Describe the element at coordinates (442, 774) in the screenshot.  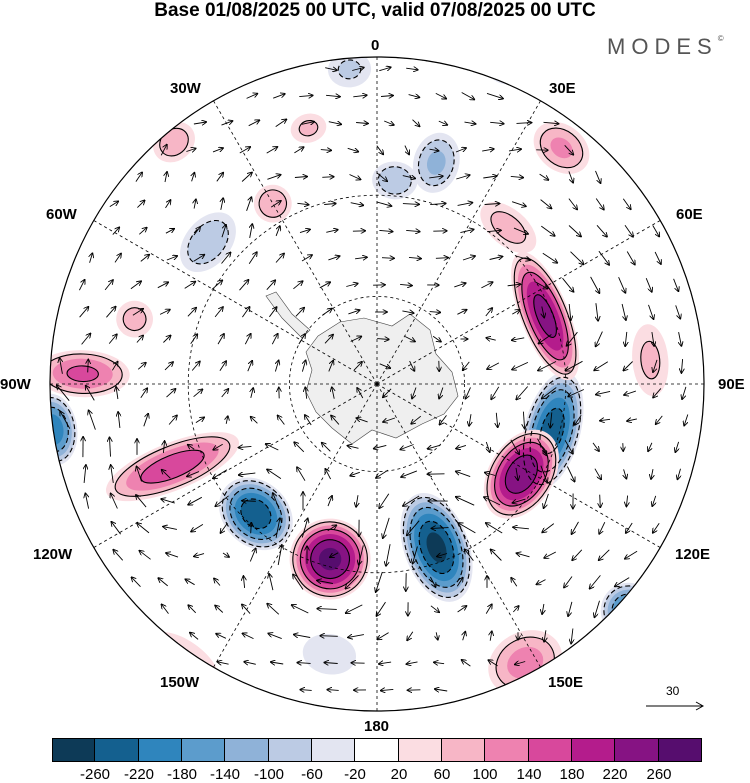
I see `colorbar-tick-label: 60` at that location.